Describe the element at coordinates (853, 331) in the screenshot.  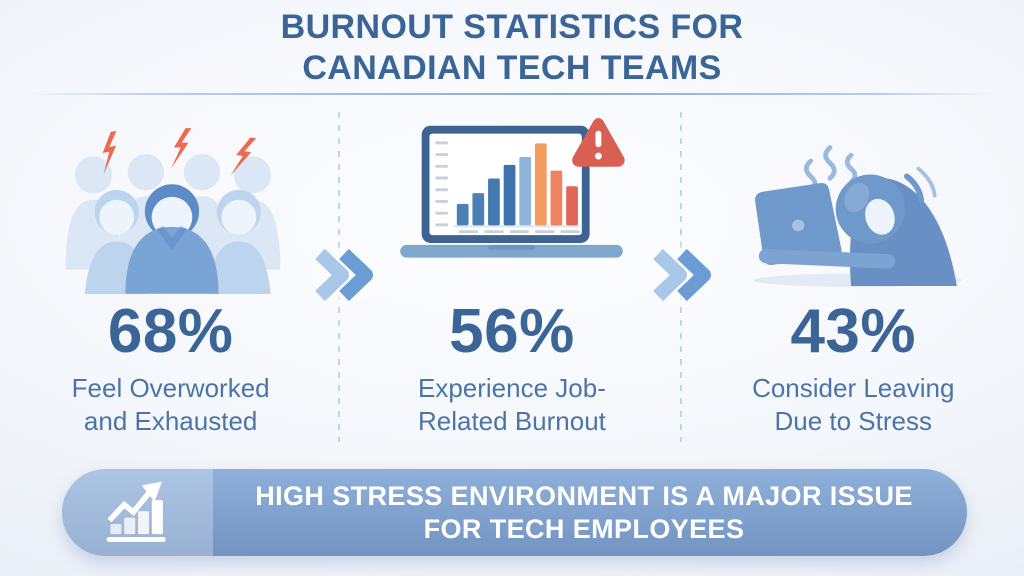
I see `stat-value: 43%` at that location.